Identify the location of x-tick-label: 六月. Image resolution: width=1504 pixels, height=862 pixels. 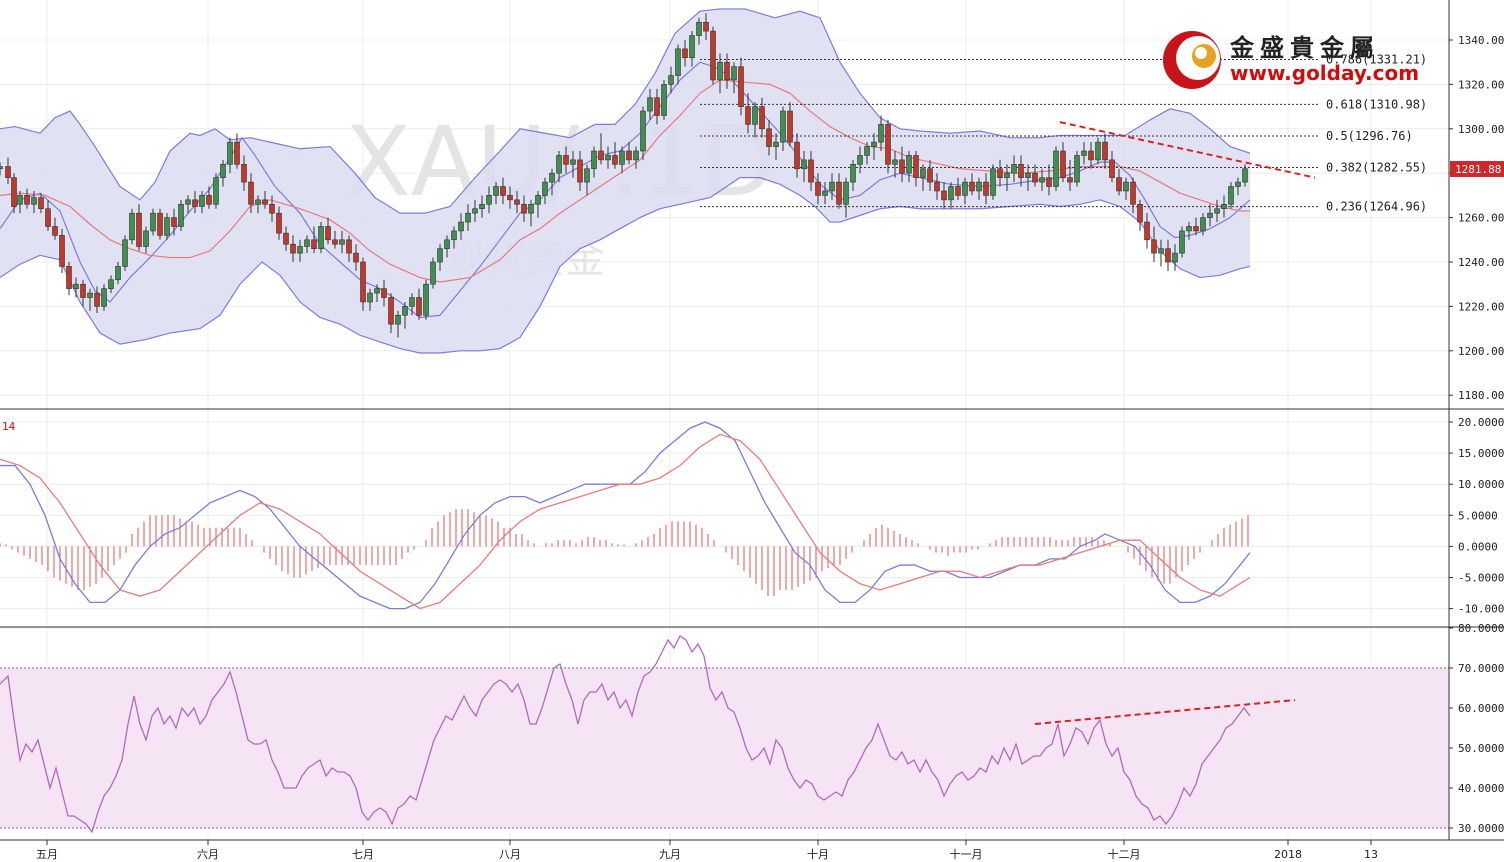
(208, 854).